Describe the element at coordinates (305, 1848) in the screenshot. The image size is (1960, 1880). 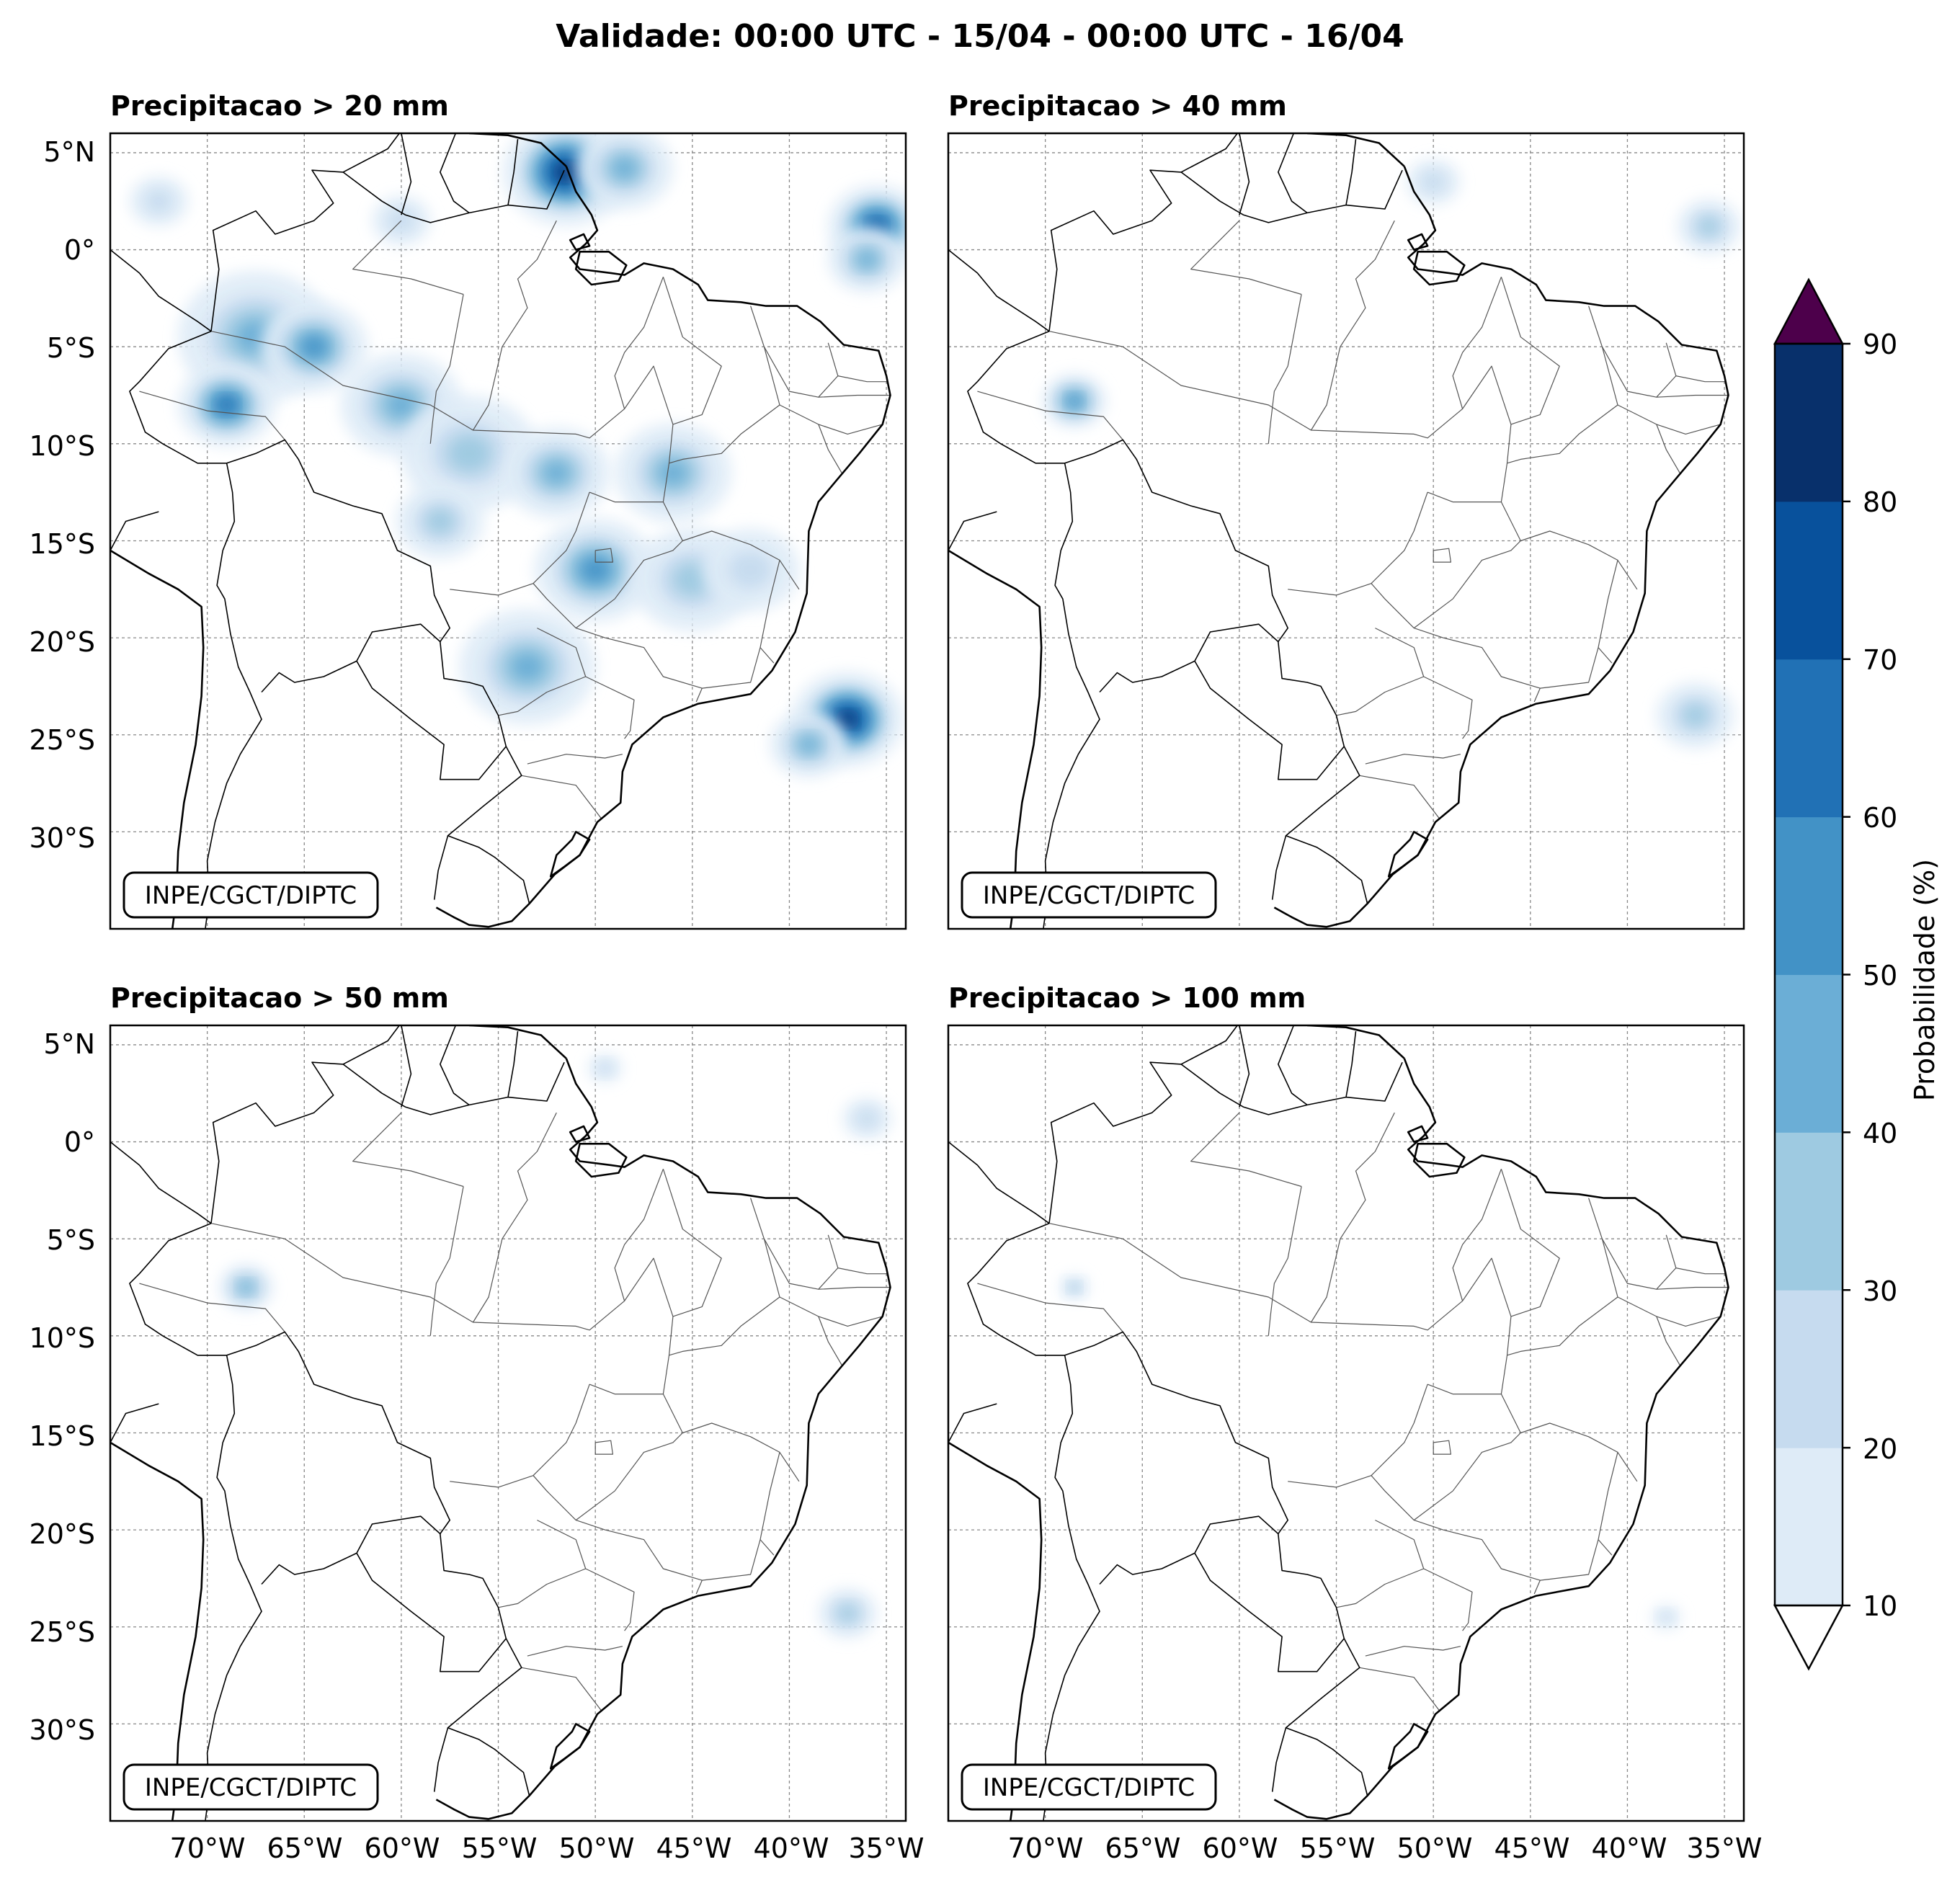
I see `lon-label: 65°W` at that location.